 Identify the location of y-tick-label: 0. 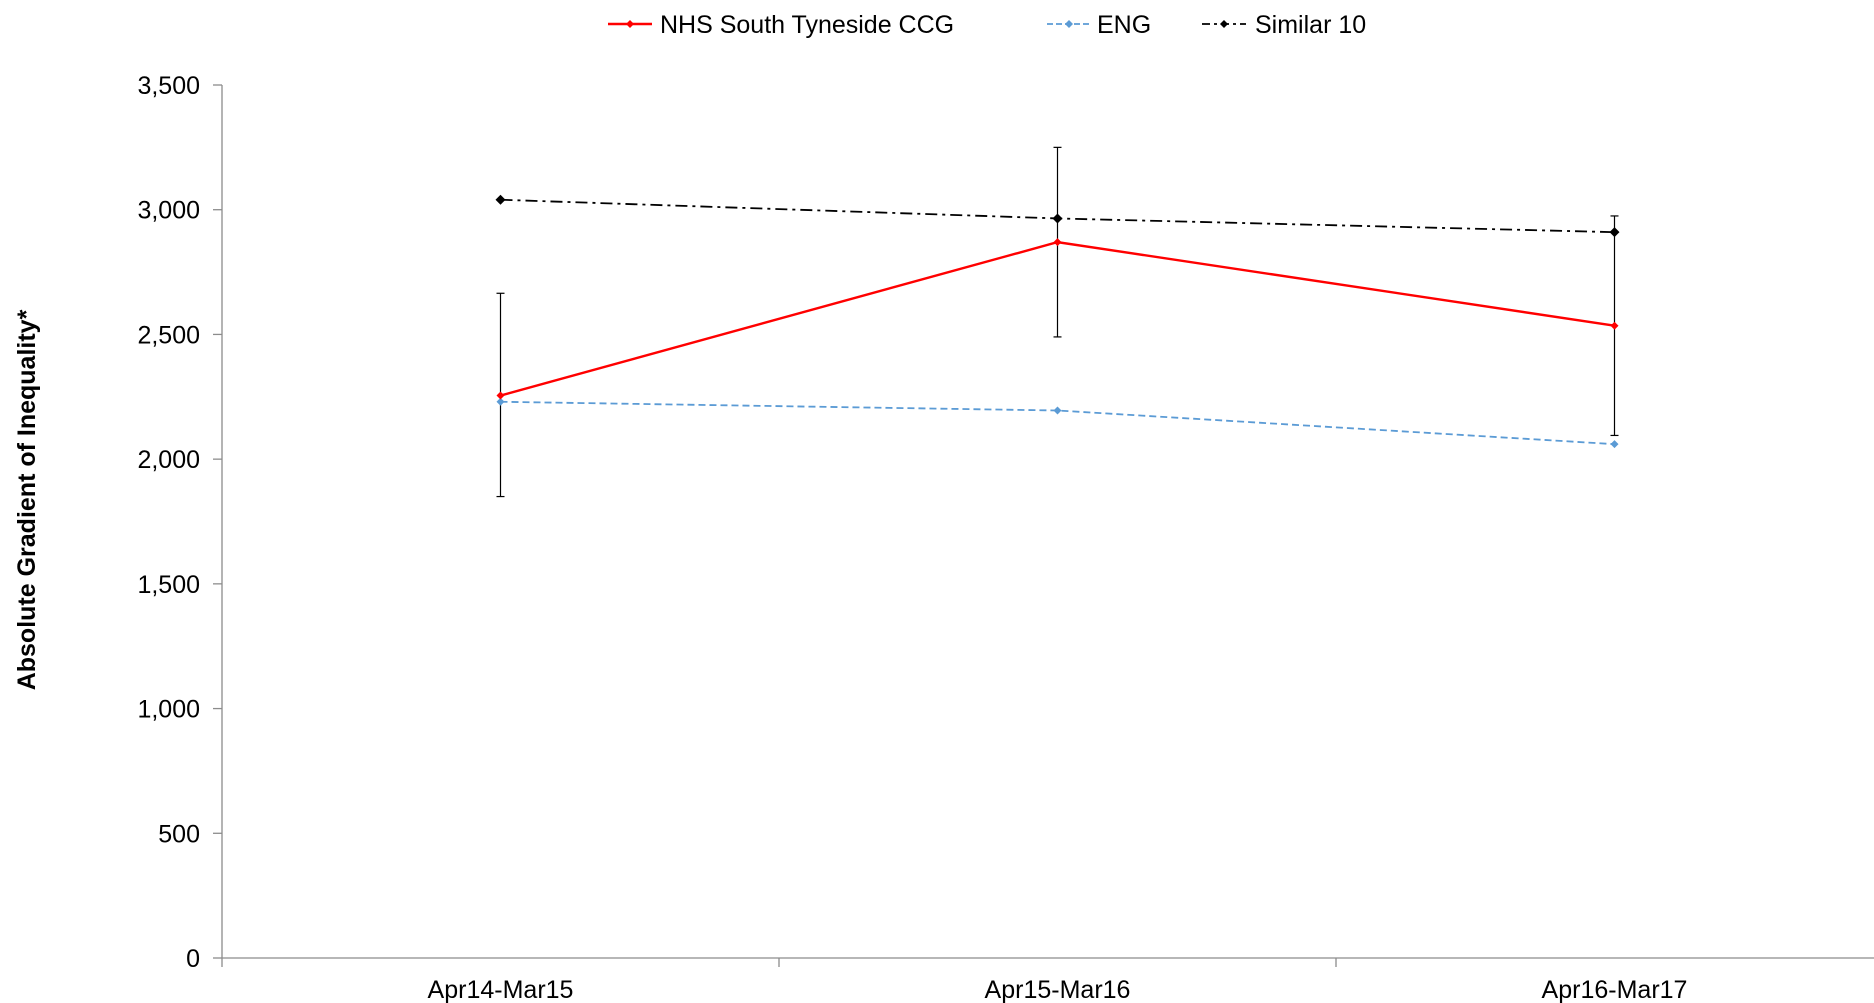
(193, 959).